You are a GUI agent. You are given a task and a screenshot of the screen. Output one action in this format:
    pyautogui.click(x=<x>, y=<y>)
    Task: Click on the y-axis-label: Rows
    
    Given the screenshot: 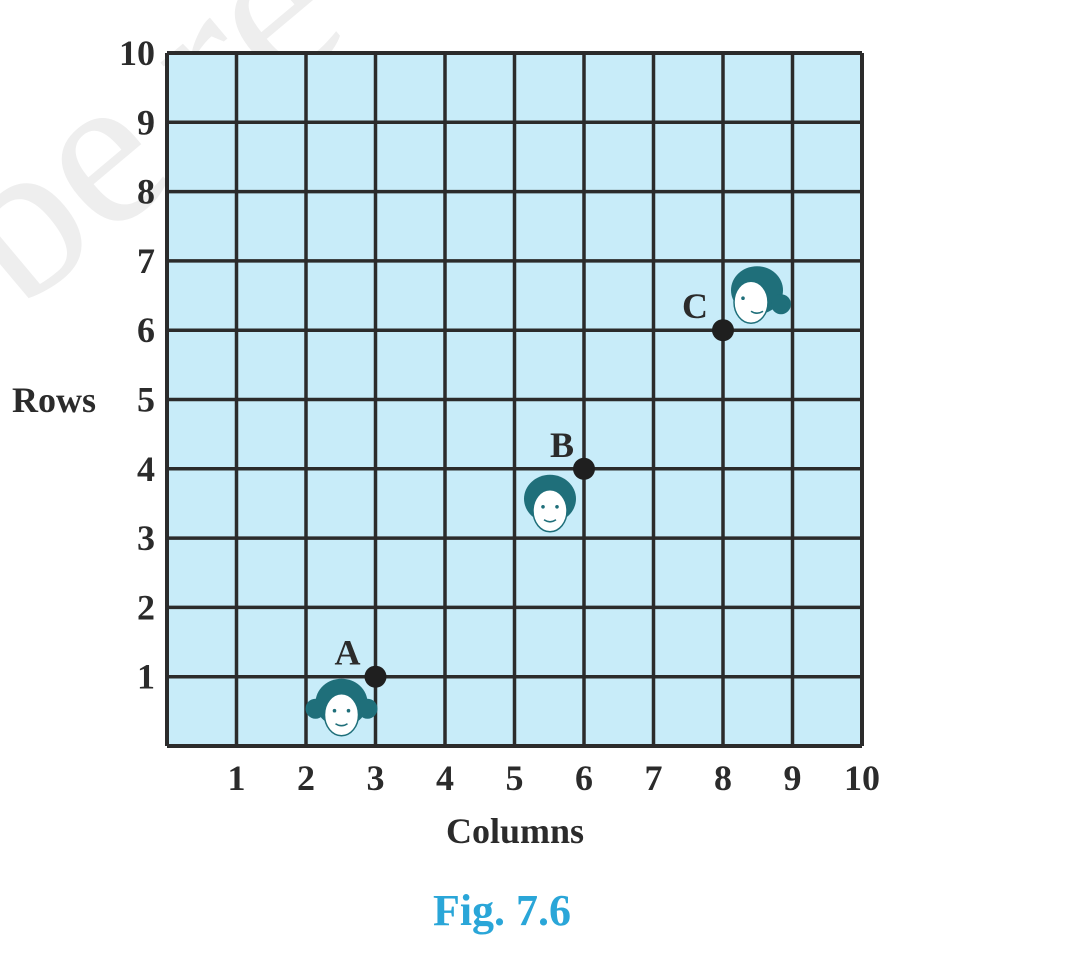 What is the action you would take?
    pyautogui.click(x=54, y=400)
    